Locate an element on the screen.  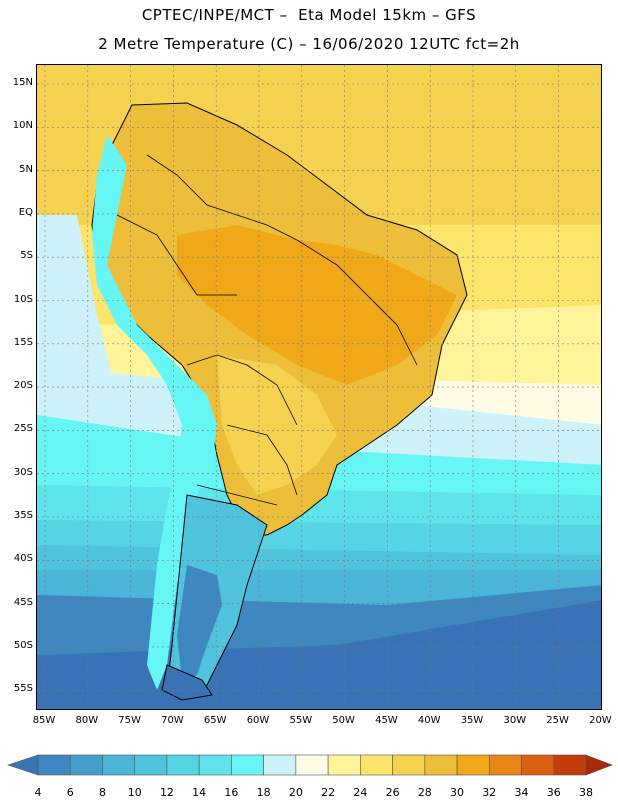
lon-label: 35W is located at coordinates (472, 720).